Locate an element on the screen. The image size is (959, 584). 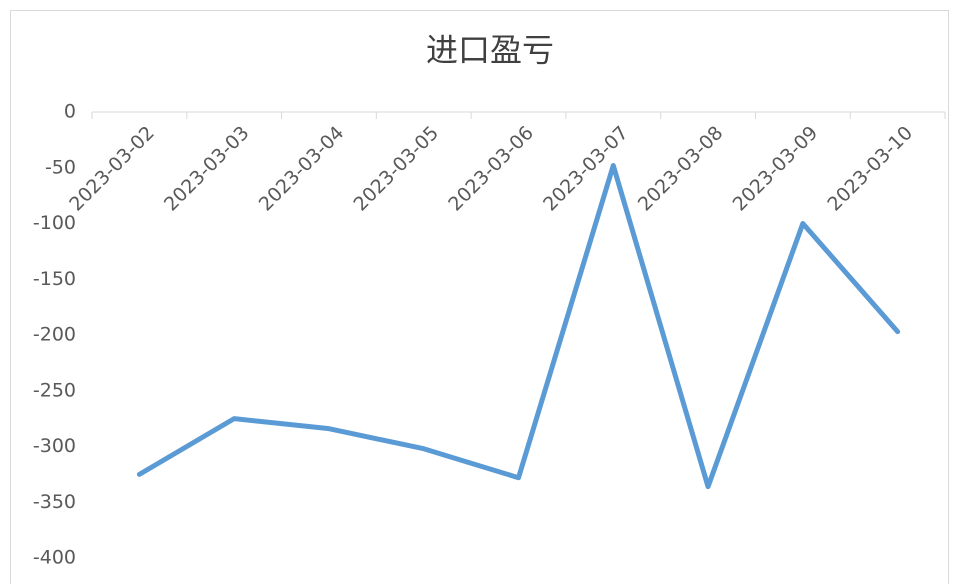
y-tick-label: -150 is located at coordinates (54, 279).